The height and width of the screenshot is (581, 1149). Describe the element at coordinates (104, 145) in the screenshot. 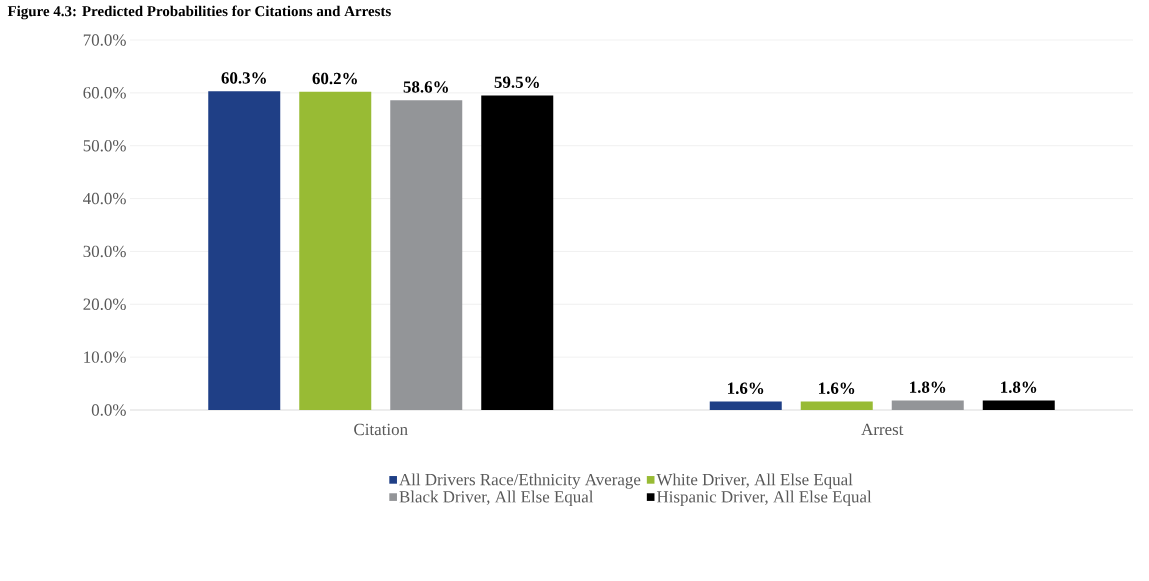

I see `y-tick-label: 50.0%` at that location.